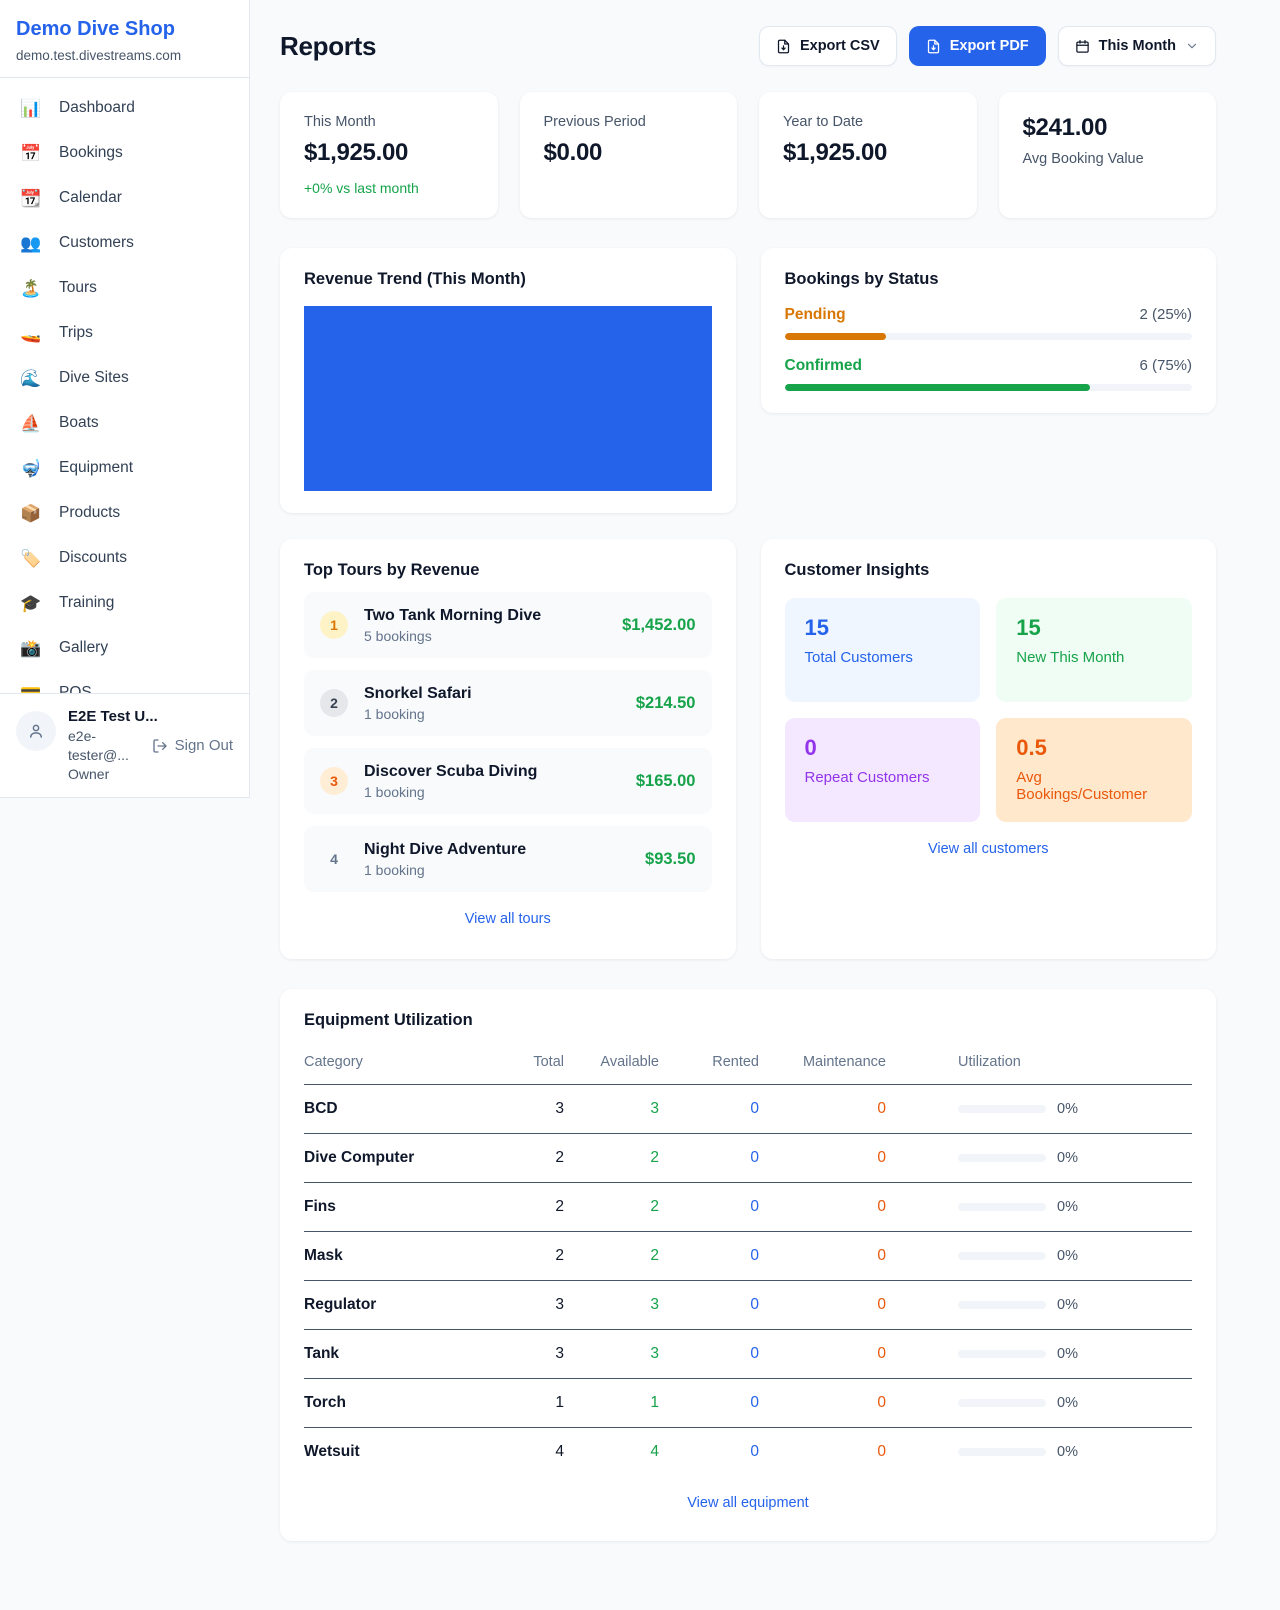 This screenshot has height=1610, width=1280. What do you see at coordinates (783, 46) in the screenshot?
I see `file-download-icon` at bounding box center [783, 46].